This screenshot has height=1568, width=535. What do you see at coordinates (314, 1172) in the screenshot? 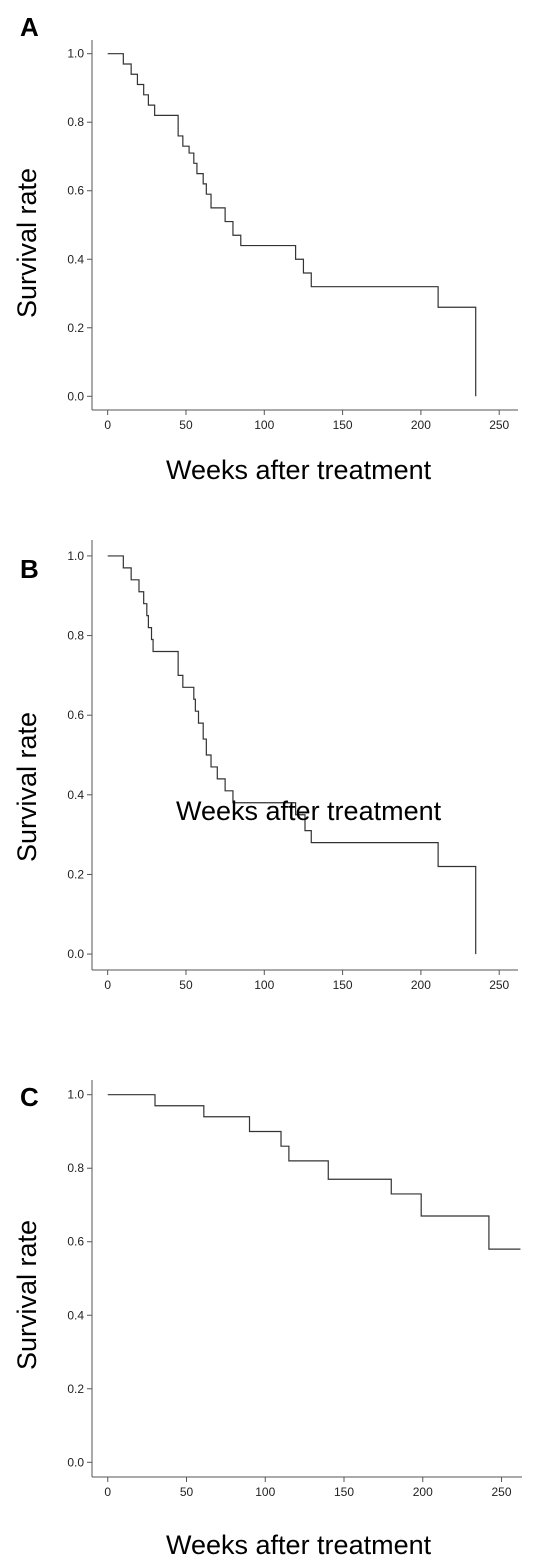
I see `survival-curve` at bounding box center [314, 1172].